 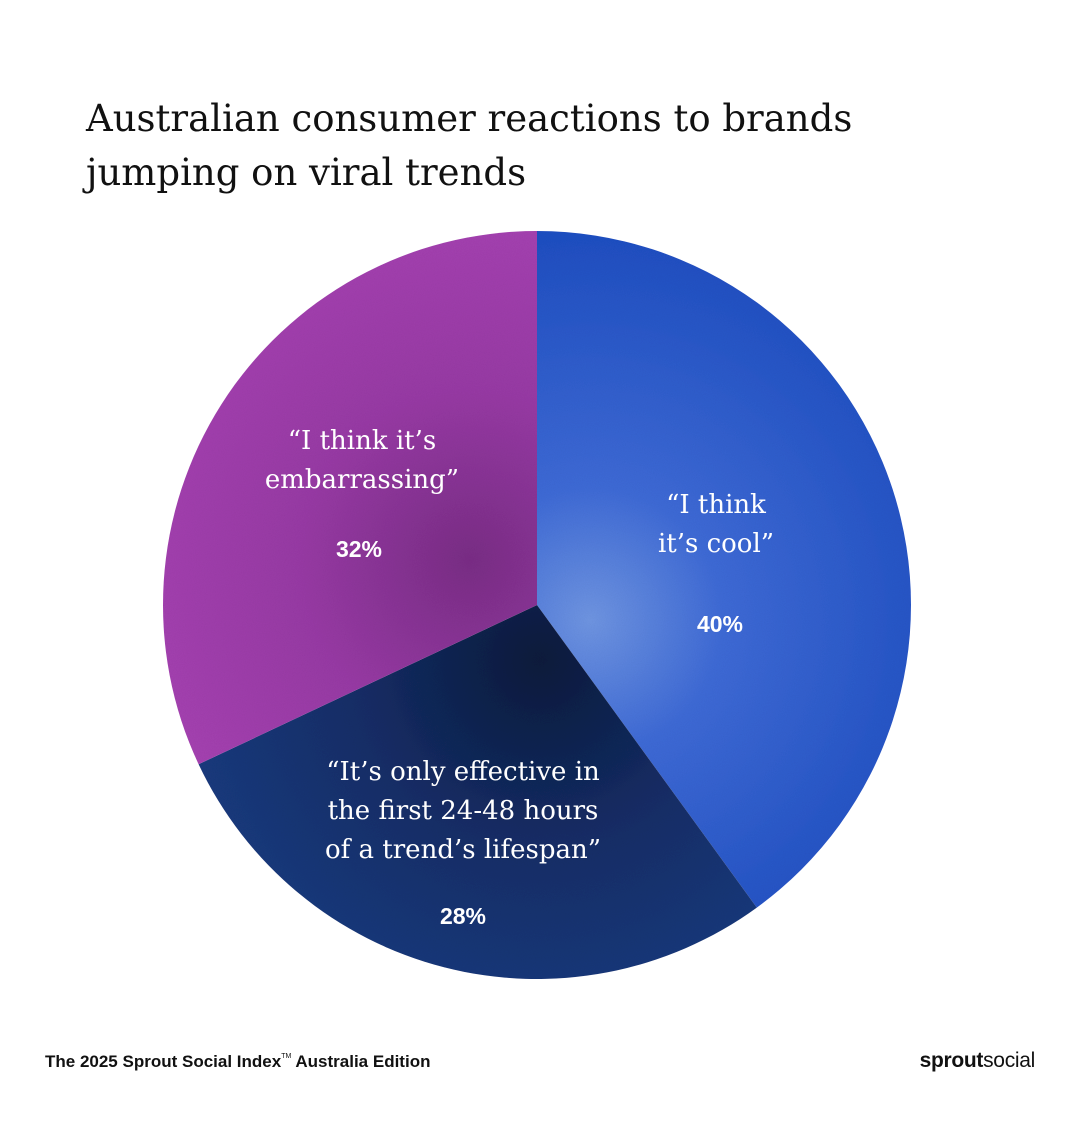 What do you see at coordinates (463, 850) in the screenshot?
I see `slice-label-line: of a trend’s lifespan”` at bounding box center [463, 850].